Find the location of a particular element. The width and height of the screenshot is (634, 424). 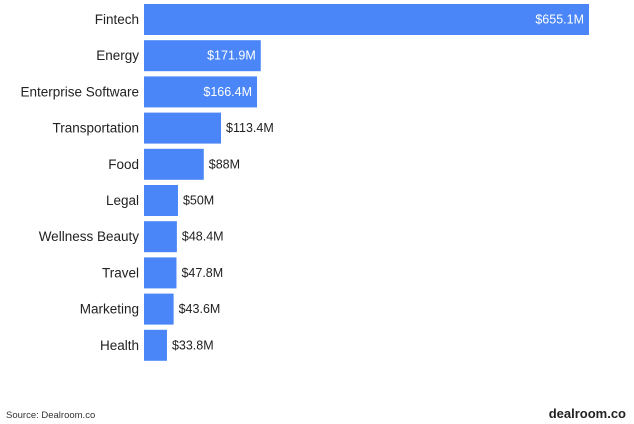

bar-legal is located at coordinates (161, 200).